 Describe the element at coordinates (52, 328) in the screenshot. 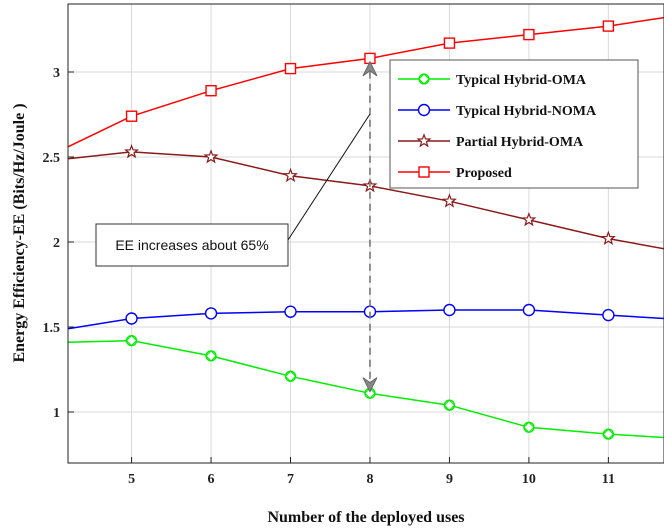

I see `y-tick-label: 1.5` at that location.